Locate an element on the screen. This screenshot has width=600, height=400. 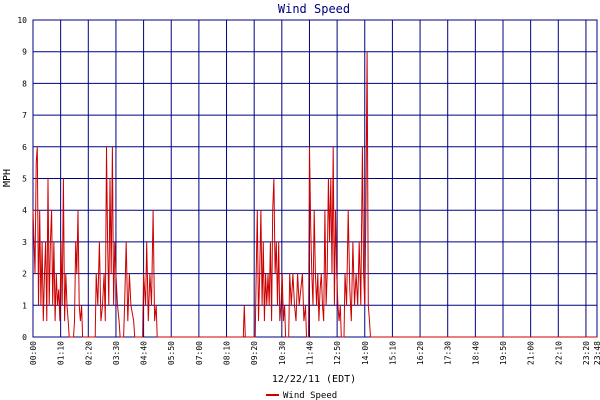
x-tick-label: 11:40 is located at coordinates (309, 353).